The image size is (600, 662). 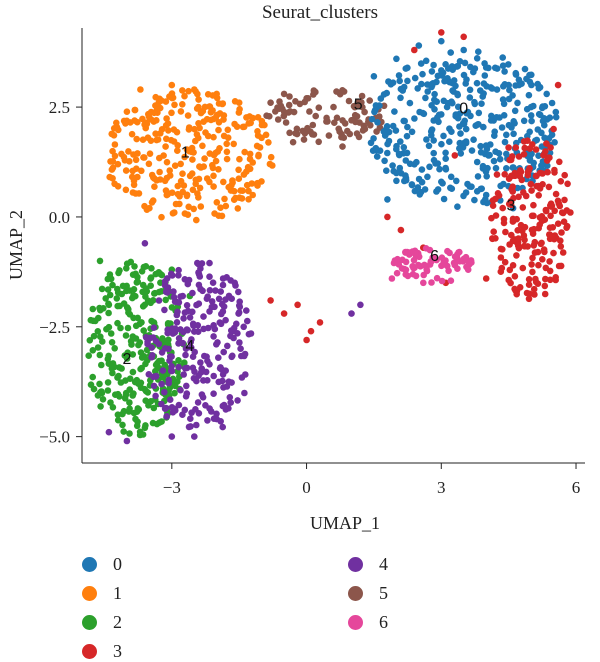 What do you see at coordinates (172, 487) in the screenshot?
I see `x-tick-label: −3` at bounding box center [172, 487].